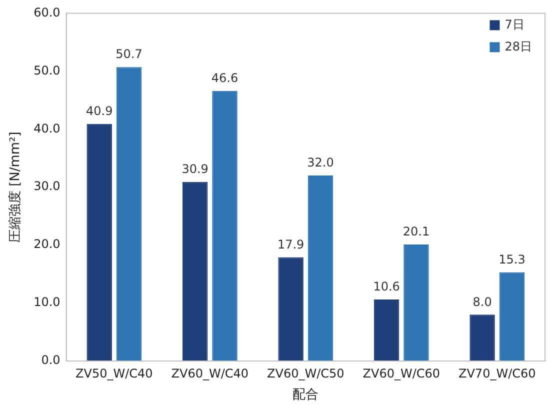 This screenshot has width=555, height=405. Describe the element at coordinates (416, 231) in the screenshot. I see `data-label: 20.1` at that location.